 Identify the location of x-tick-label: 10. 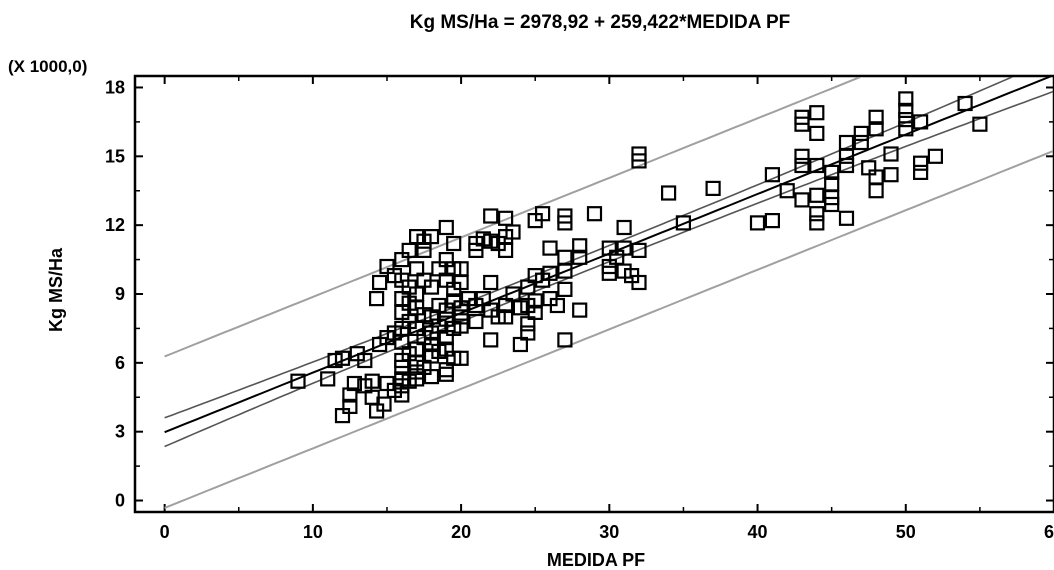
(313, 532).